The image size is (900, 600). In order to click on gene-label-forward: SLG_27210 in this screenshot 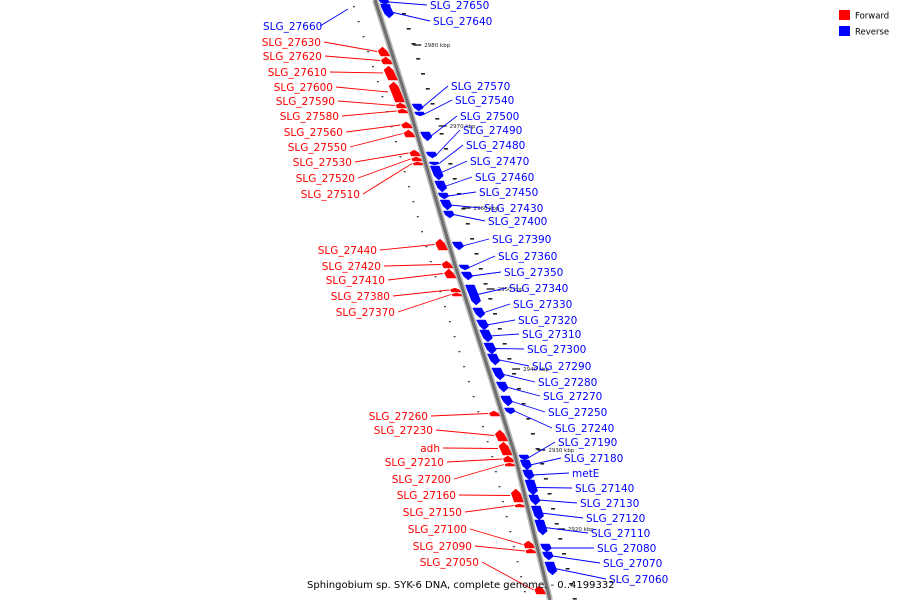, I will do `click(414, 463)`.